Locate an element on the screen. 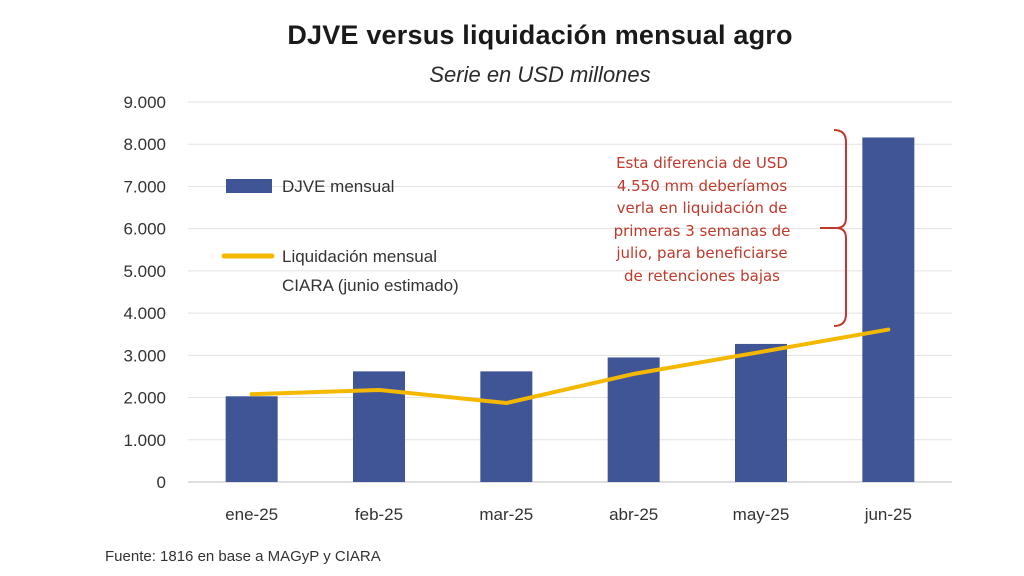  y-tick-label: 0 is located at coordinates (161, 482).